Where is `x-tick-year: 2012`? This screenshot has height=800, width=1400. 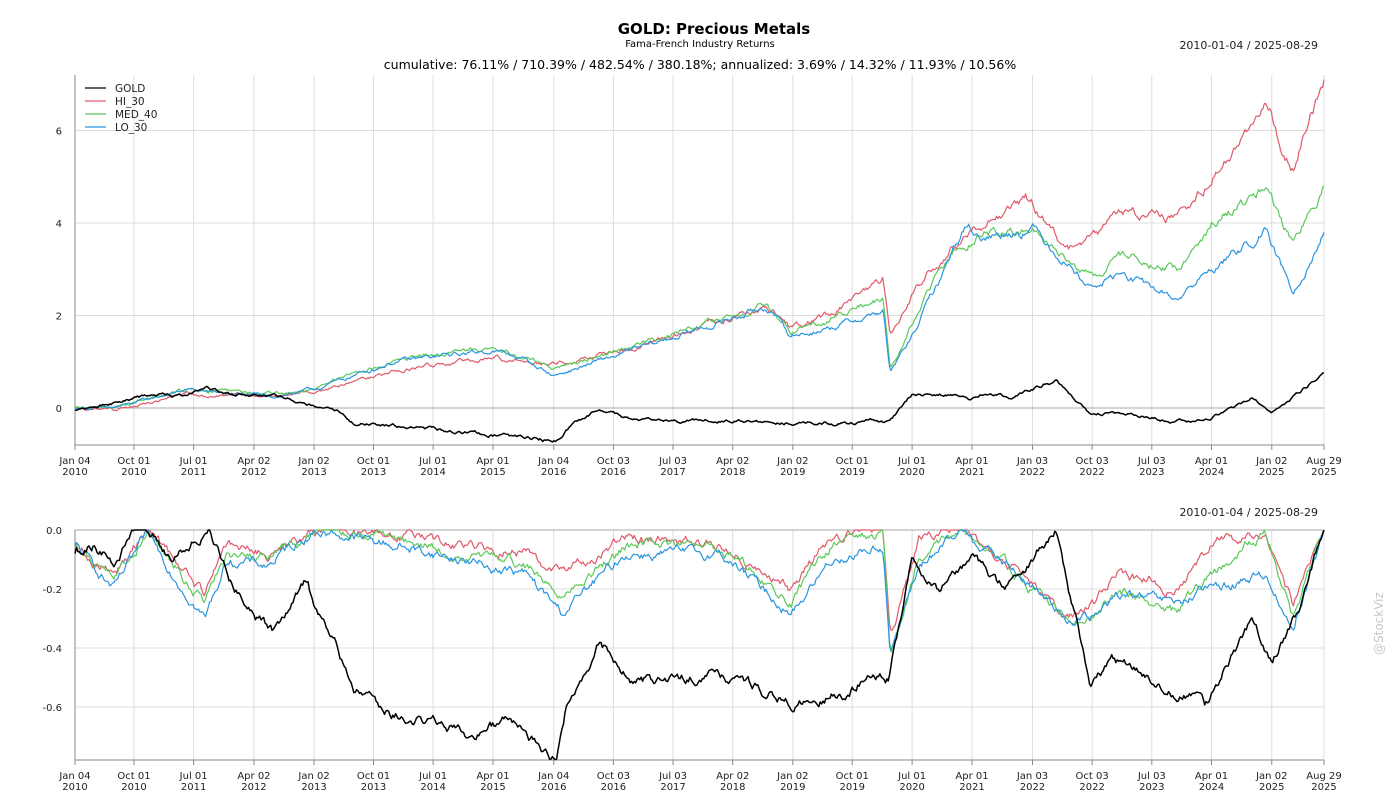 x-tick-year: 2012 is located at coordinates (253, 787).